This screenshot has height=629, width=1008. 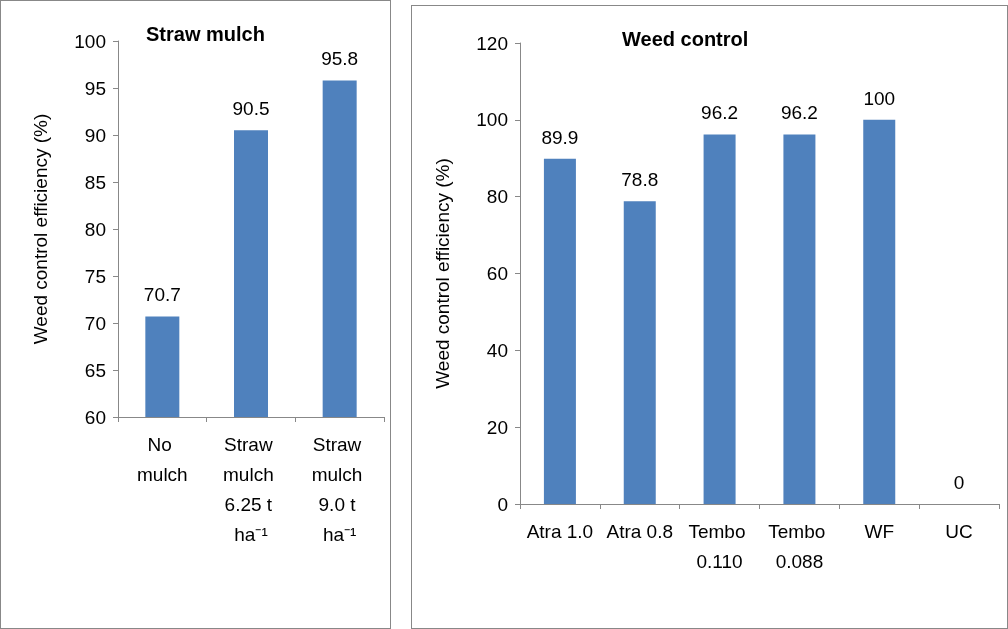 What do you see at coordinates (502, 504) in the screenshot?
I see `y-tick-label: 0` at bounding box center [502, 504].